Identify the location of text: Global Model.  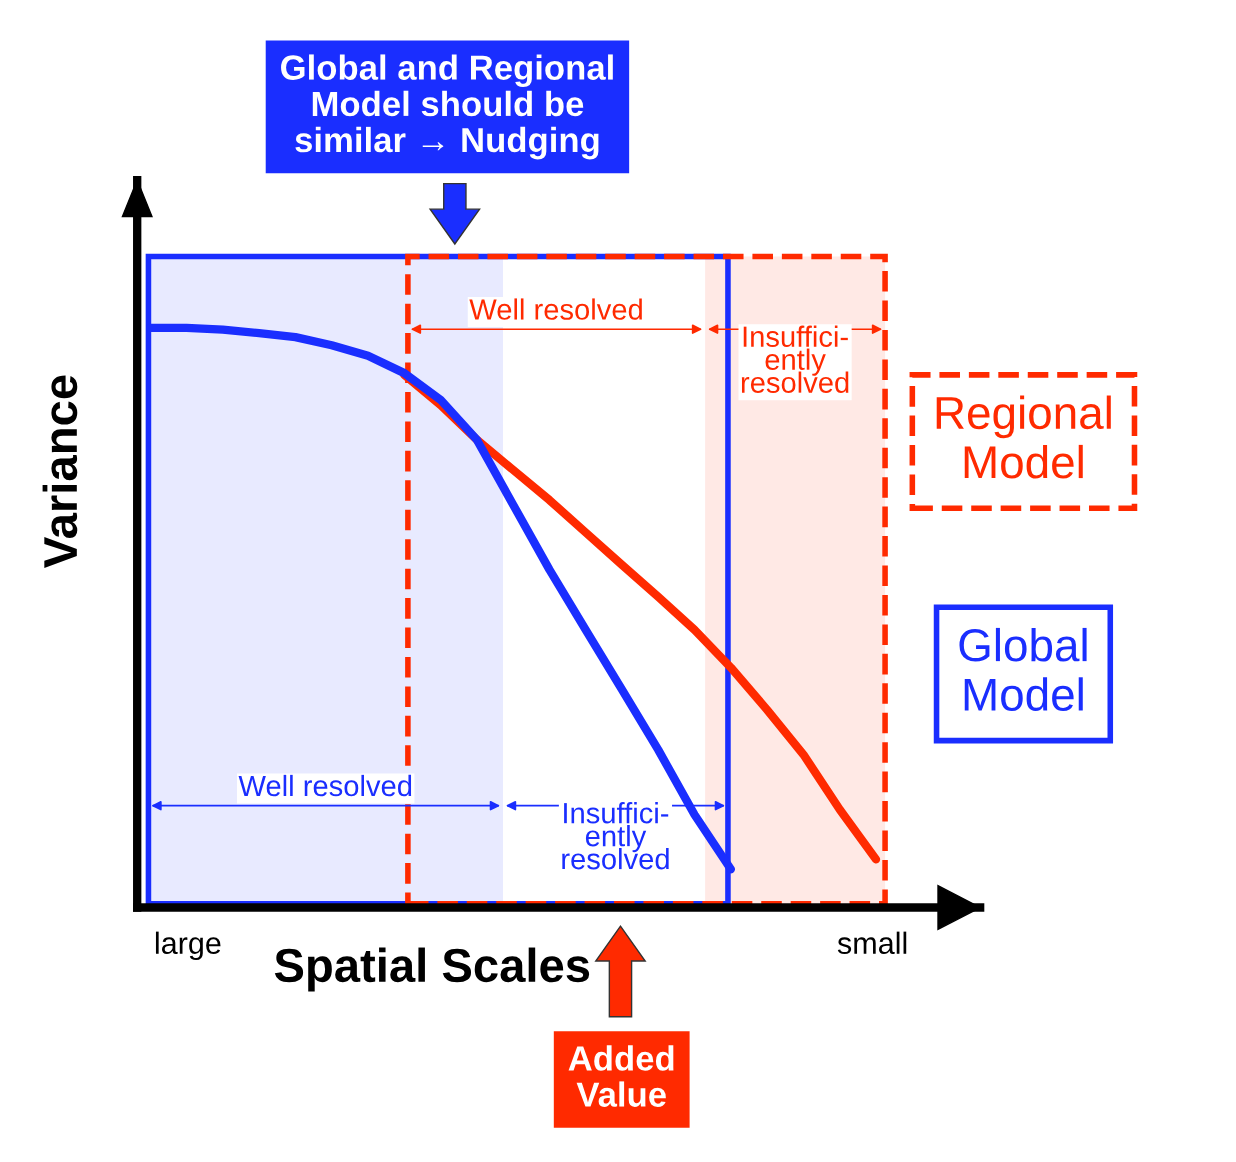
(1023, 669).